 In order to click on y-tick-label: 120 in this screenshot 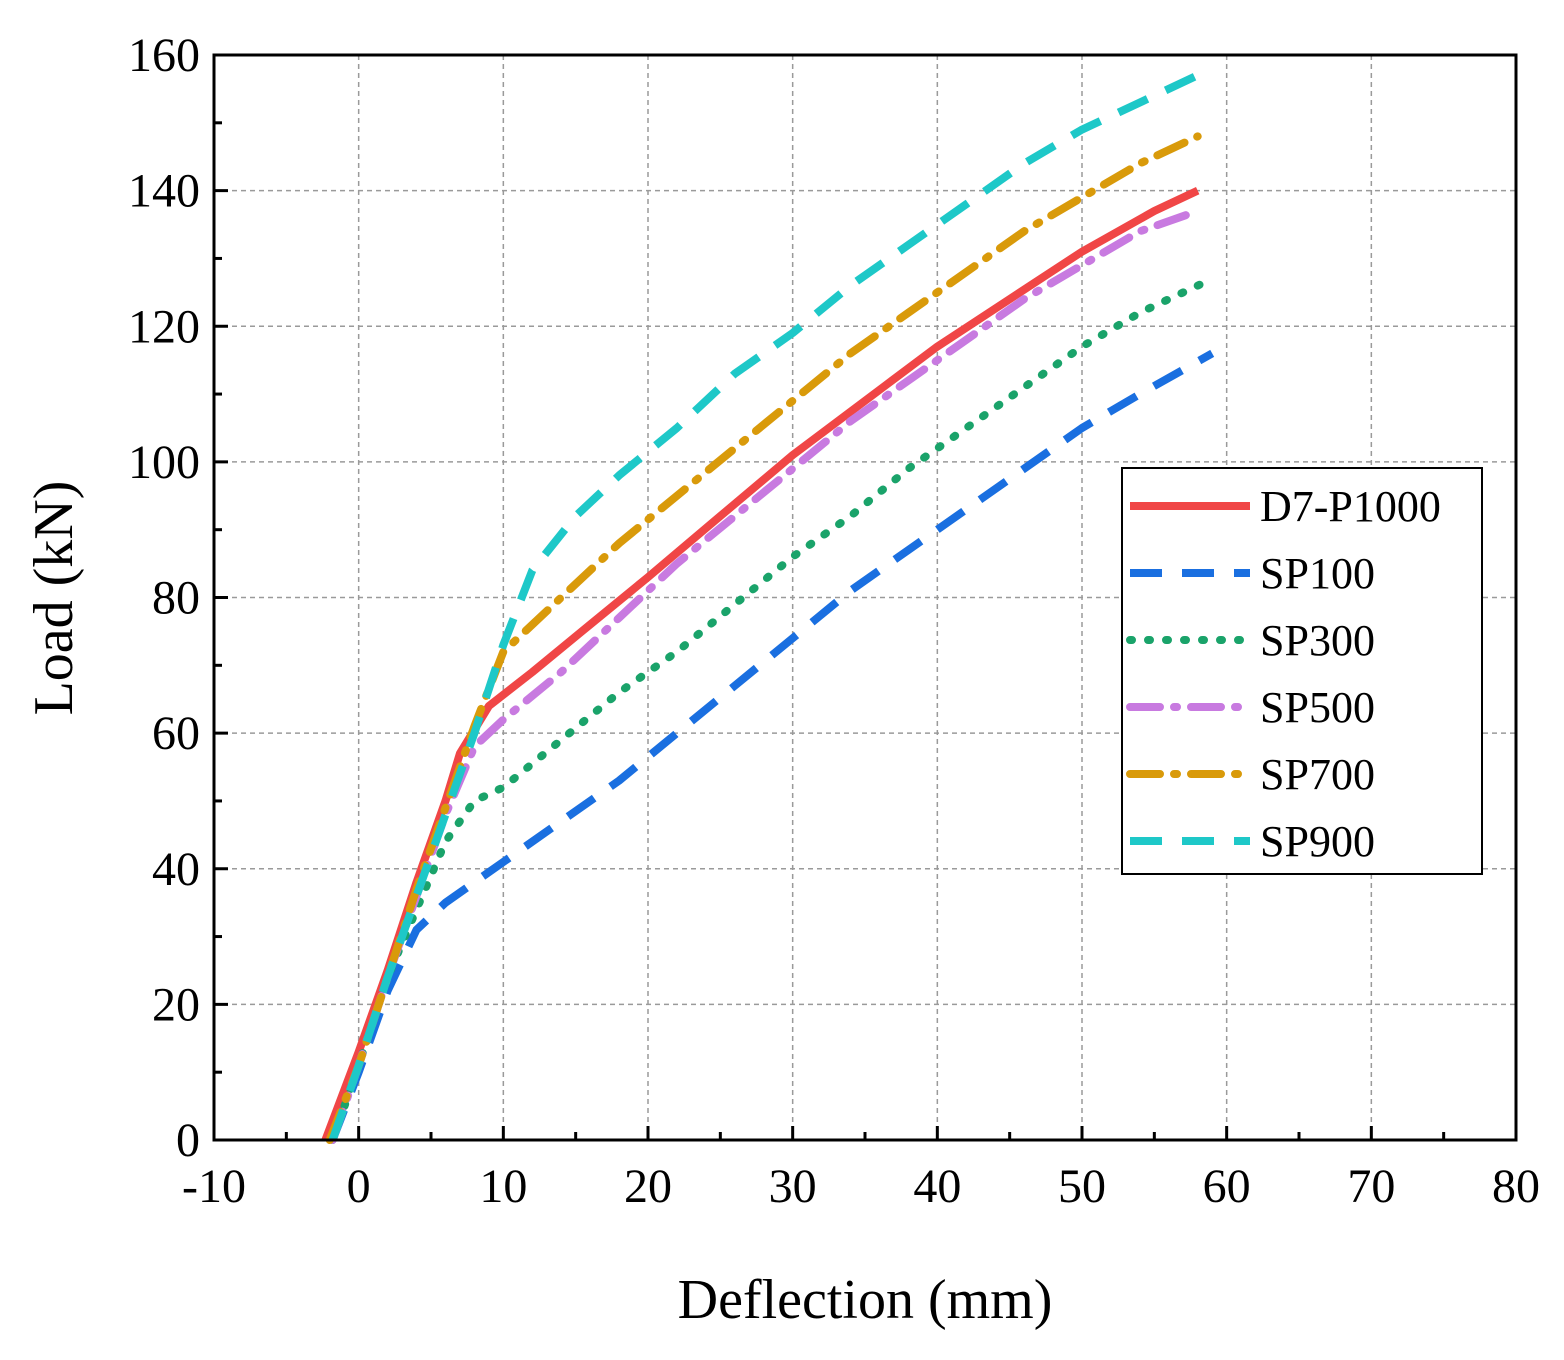, I will do `click(164, 326)`.